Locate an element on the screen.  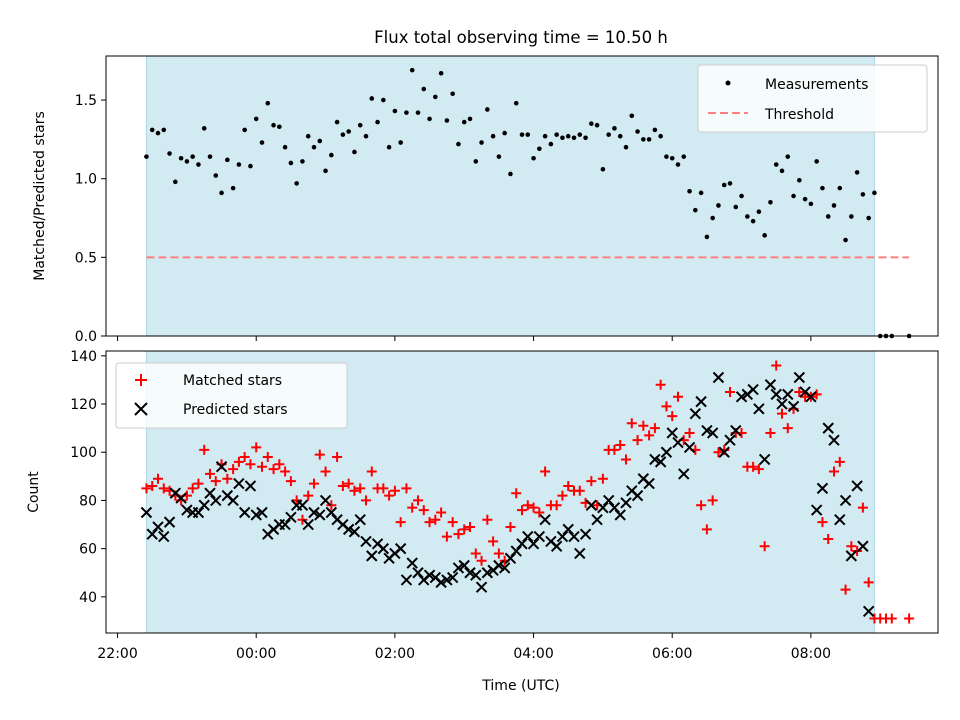
legend-predicted-marker is located at coordinates (141, 409).